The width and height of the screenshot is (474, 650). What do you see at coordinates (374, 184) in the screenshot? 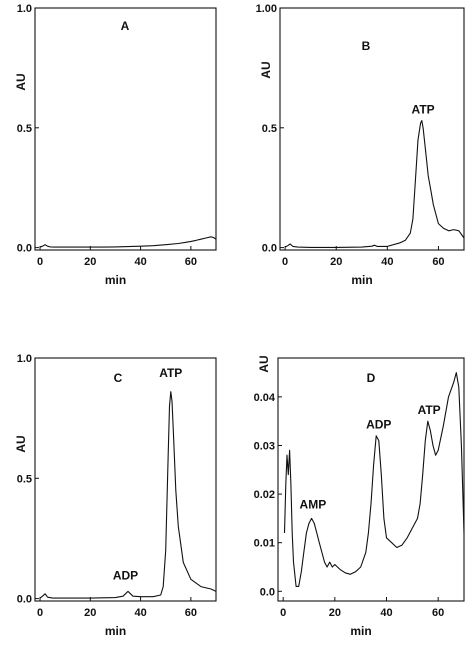
I see `trace-line-b` at bounding box center [374, 184].